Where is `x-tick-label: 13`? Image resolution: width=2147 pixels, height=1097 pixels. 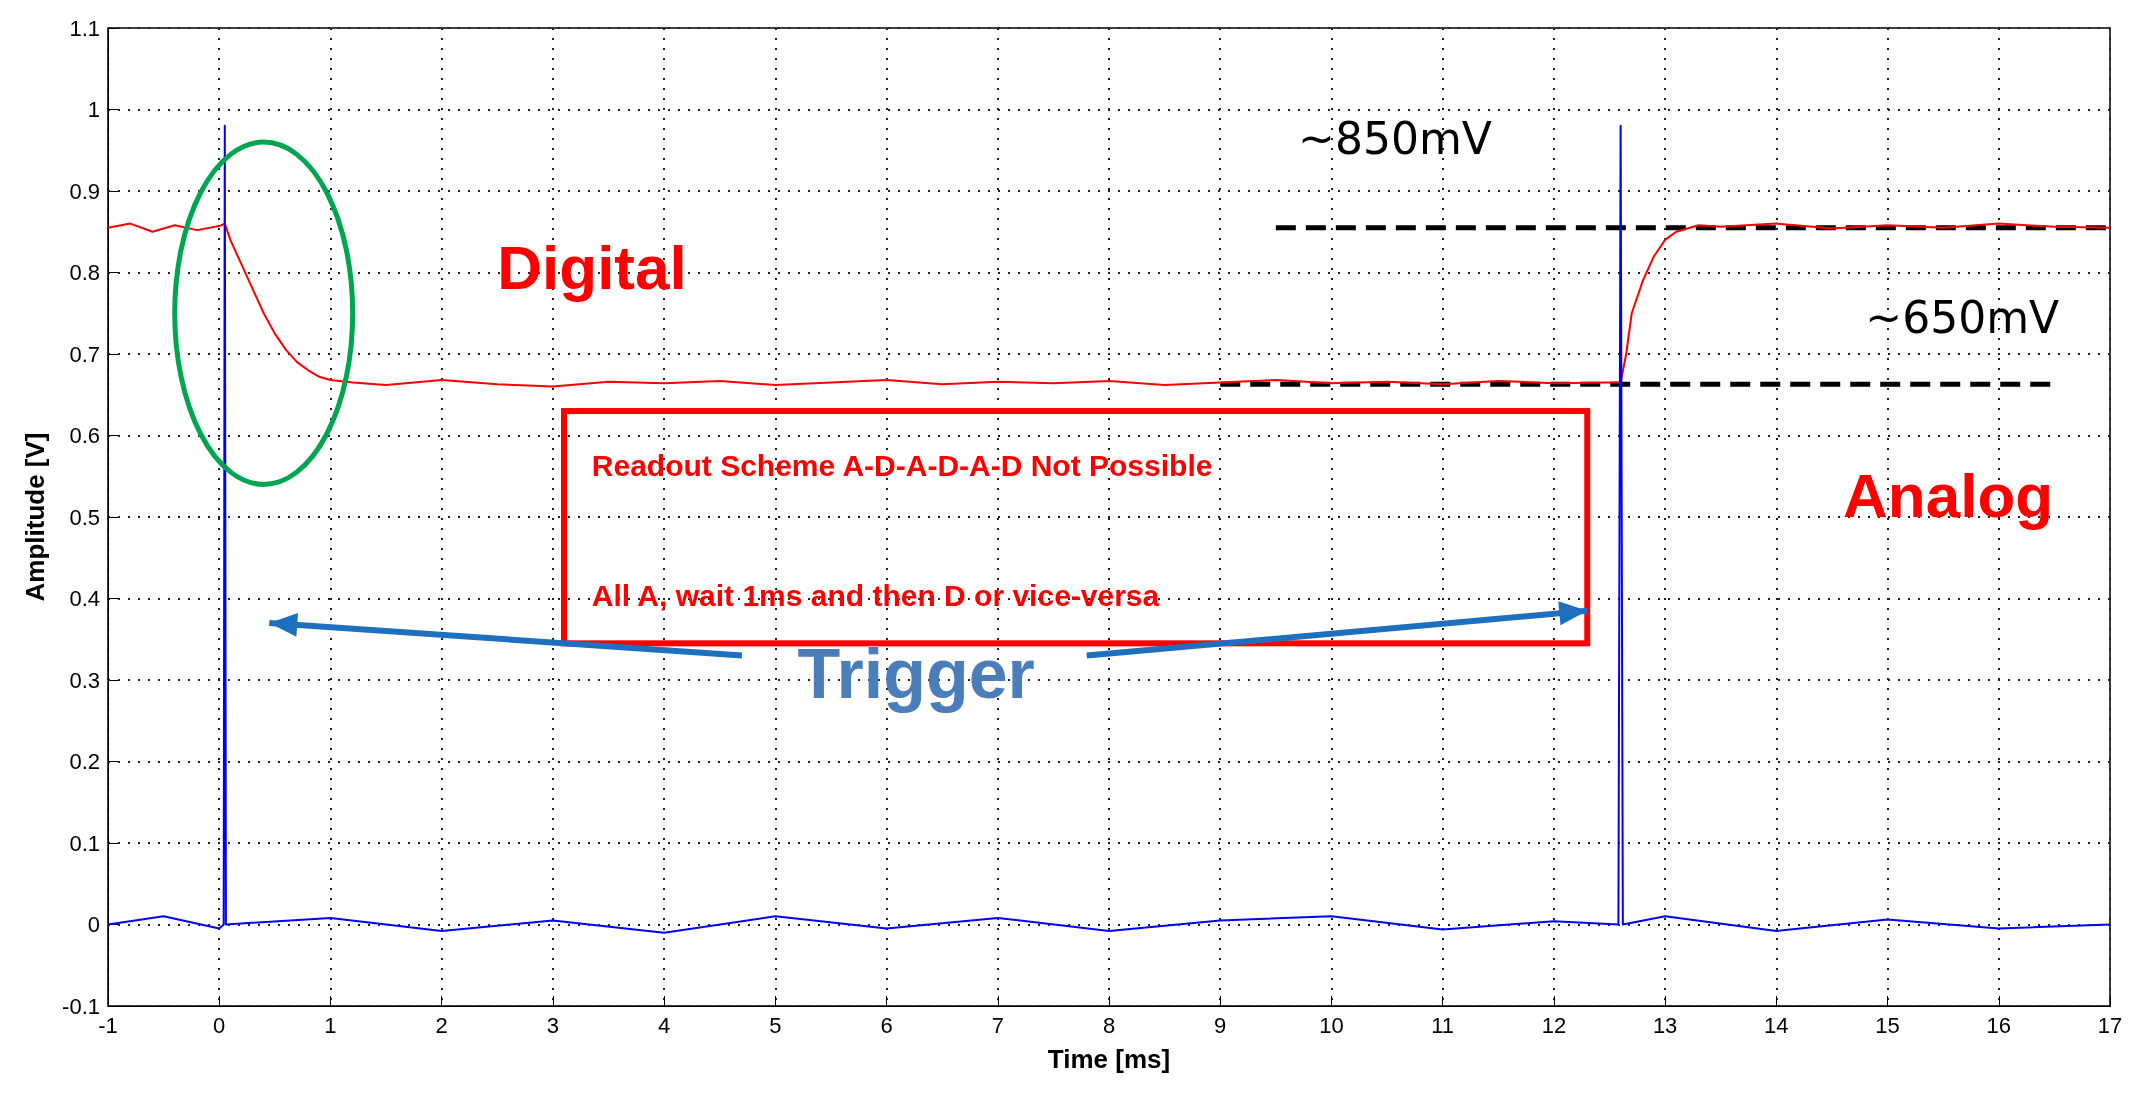
x-tick-label: 13 is located at coordinates (1665, 1025).